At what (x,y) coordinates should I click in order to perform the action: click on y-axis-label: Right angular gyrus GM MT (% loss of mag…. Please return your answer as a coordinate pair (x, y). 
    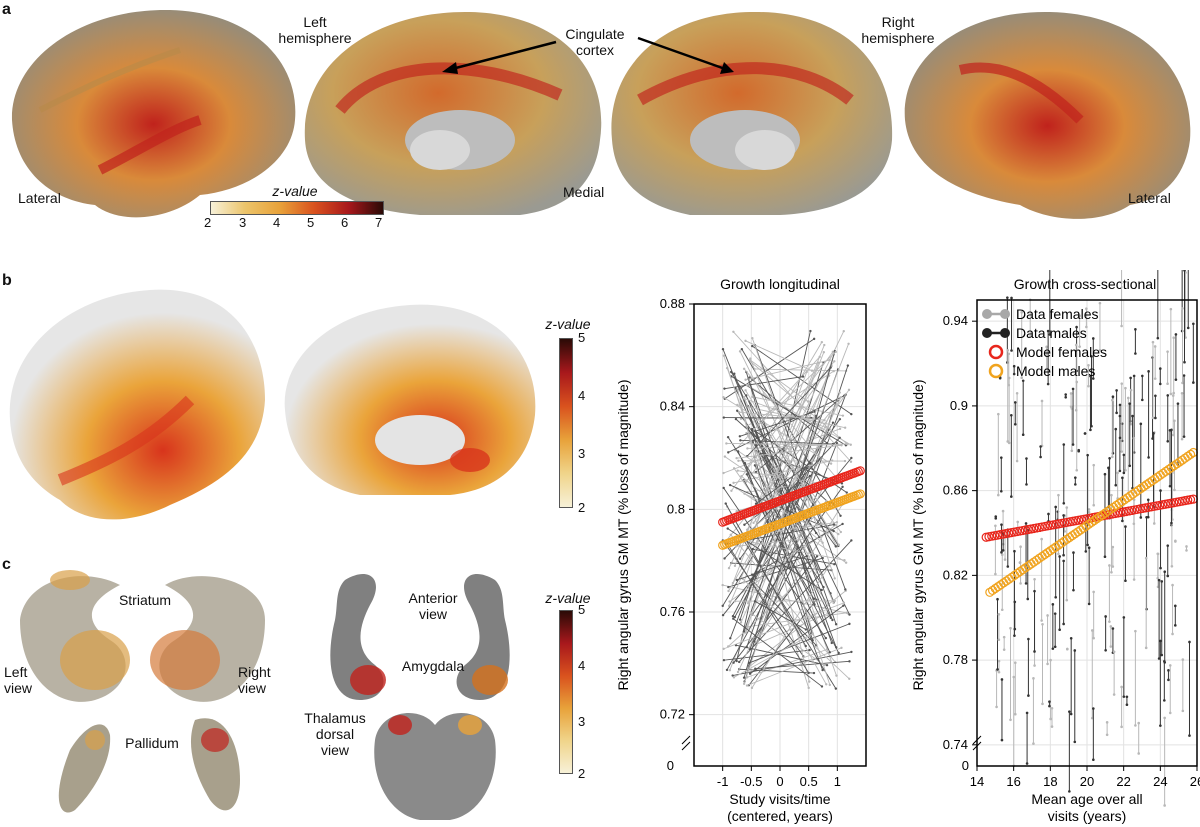
    Looking at the image, I should click on (918, 535).